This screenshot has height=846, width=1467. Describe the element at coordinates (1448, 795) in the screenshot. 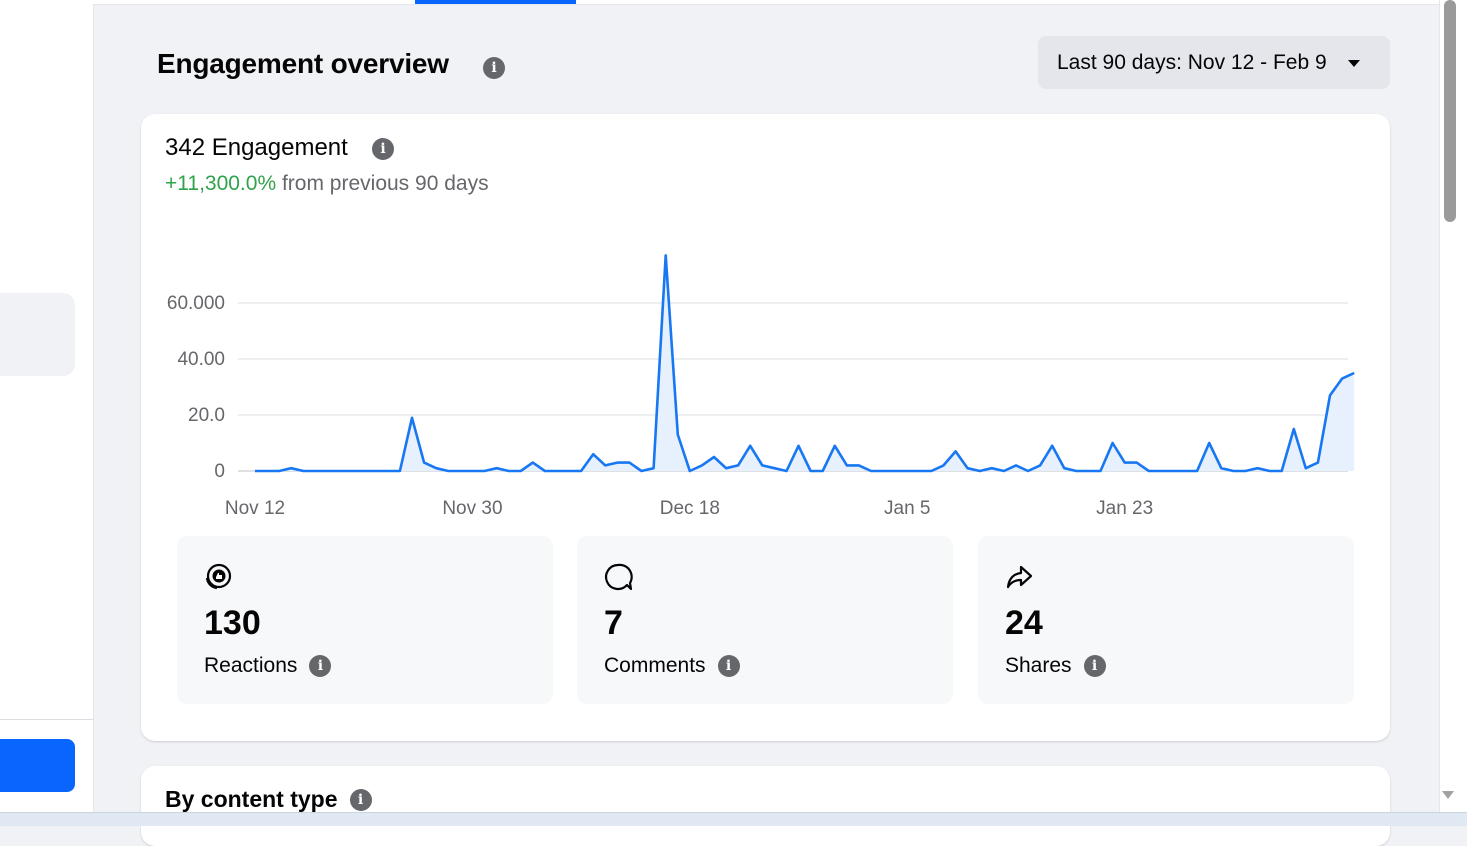

I see `scroll-down-arrow-icon` at that location.